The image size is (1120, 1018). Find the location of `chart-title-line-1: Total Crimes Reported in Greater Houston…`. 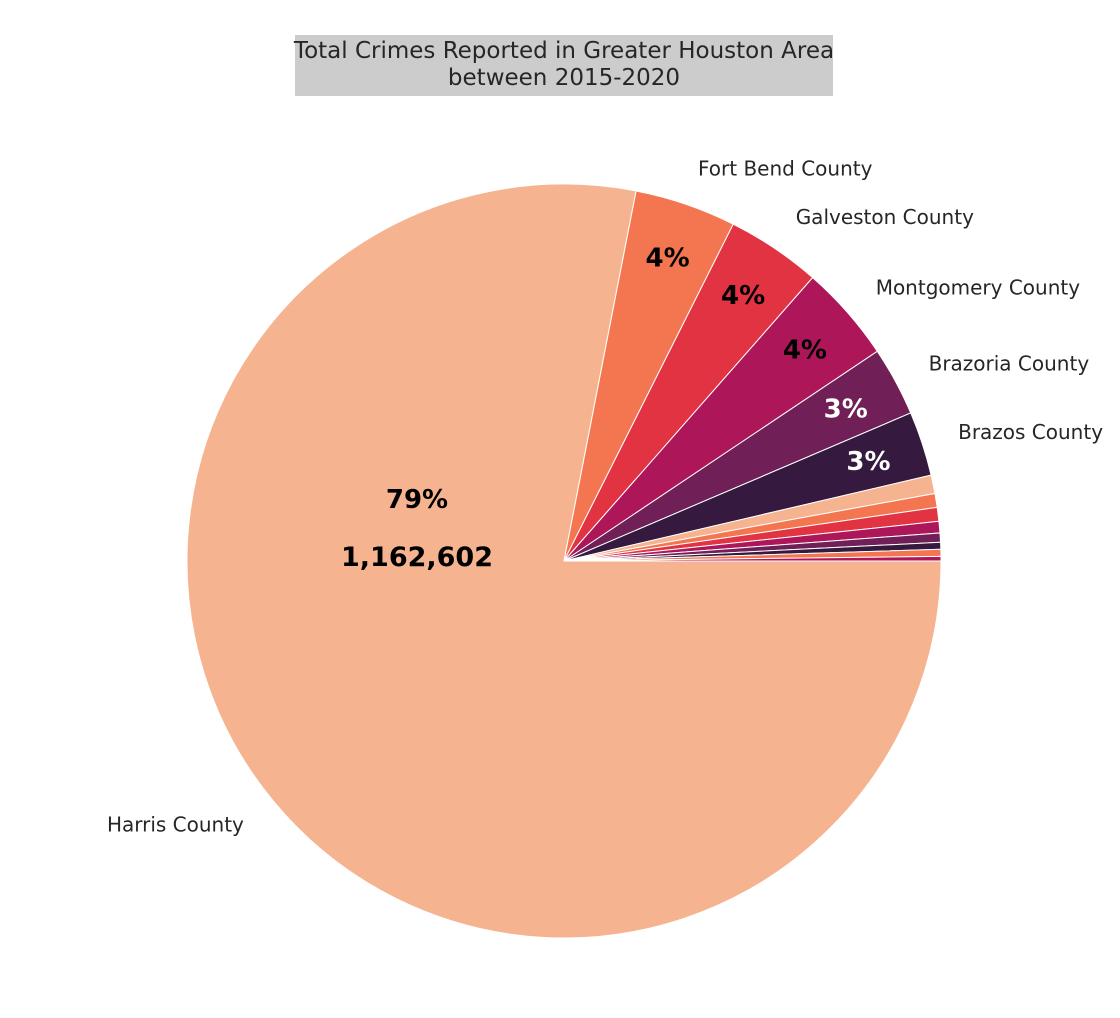

chart-title-line-1: Total Crimes Reported in Greater Houston… is located at coordinates (563, 51).